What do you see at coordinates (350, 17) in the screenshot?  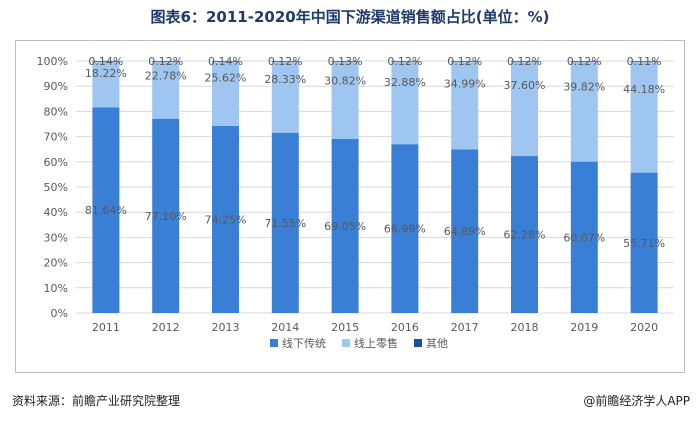 I see `chart-title: 图表6：2011-2020年中国下游渠道销售额占比(单位：%)` at bounding box center [350, 17].